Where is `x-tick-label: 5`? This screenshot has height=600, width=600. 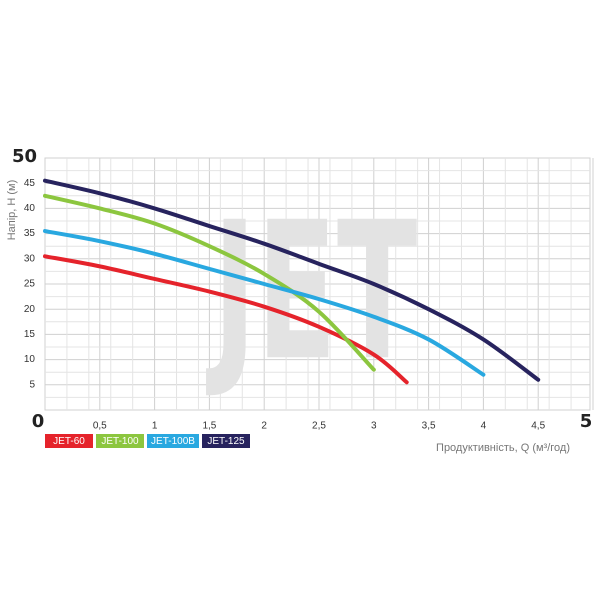 x-tick-label: 5 is located at coordinates (586, 421).